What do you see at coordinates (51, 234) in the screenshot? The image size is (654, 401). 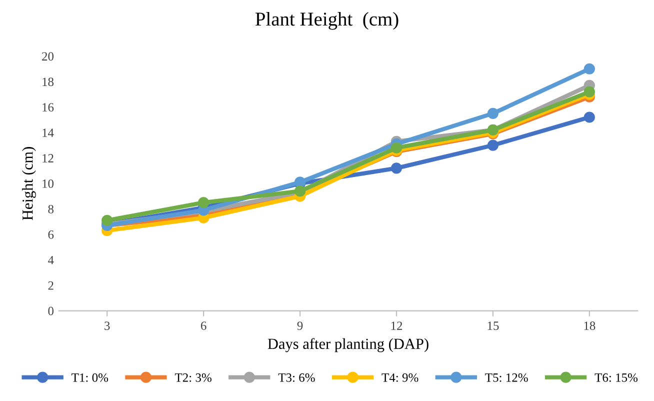 I see `y-tick-label: 6` at bounding box center [51, 234].